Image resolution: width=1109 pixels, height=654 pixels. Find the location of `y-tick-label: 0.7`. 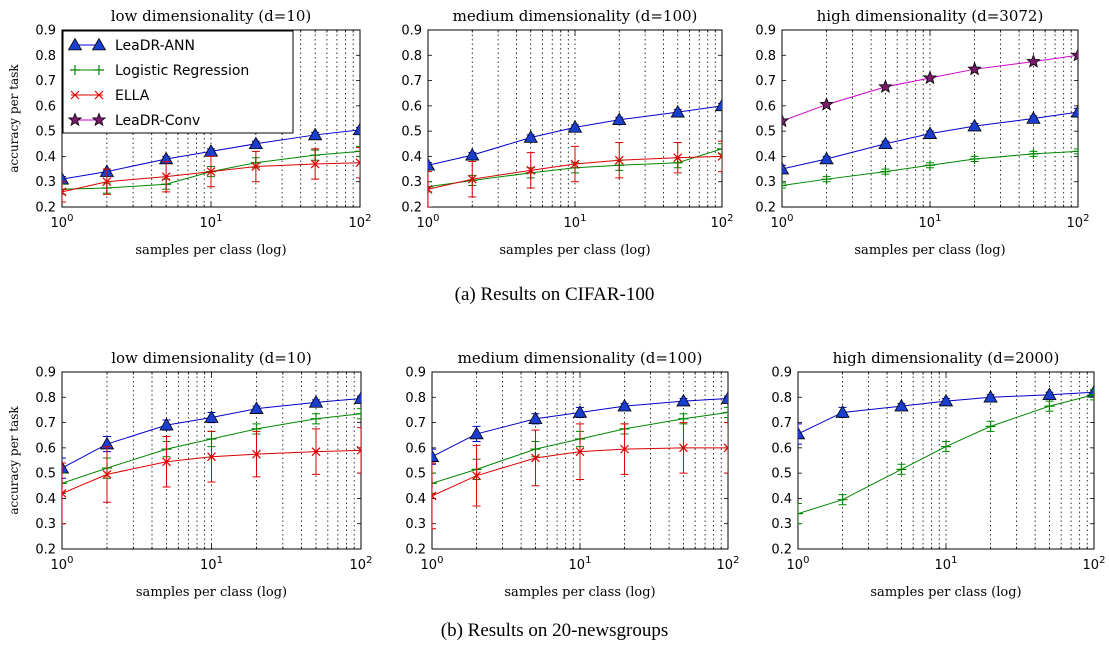

y-tick-label: 0.7 is located at coordinates (45, 81).